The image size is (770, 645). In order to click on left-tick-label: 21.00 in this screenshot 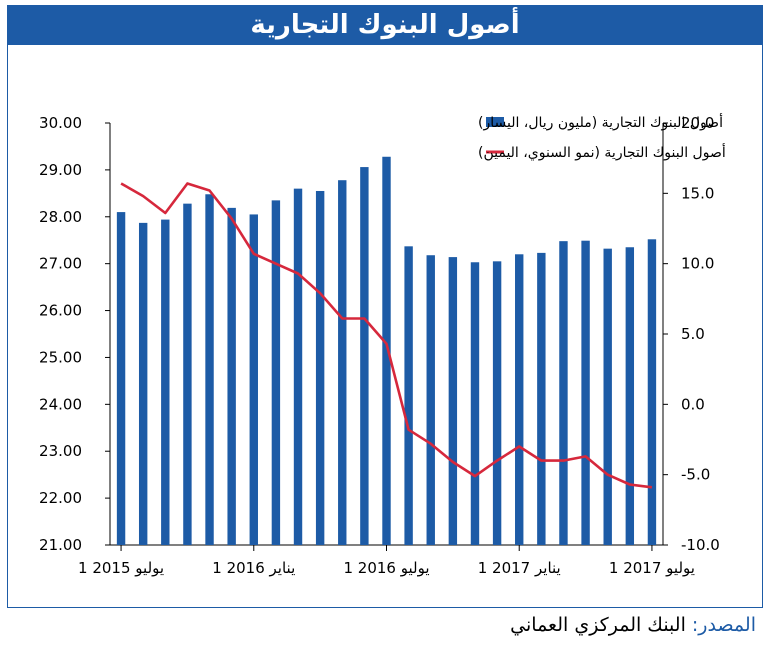, I will do `click(60, 545)`.